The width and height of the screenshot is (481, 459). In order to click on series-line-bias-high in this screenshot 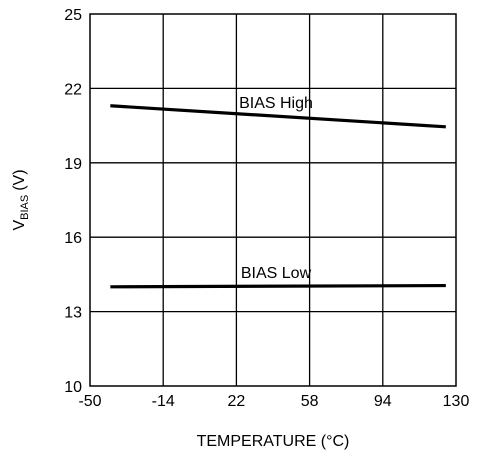, I will do `click(278, 116)`.